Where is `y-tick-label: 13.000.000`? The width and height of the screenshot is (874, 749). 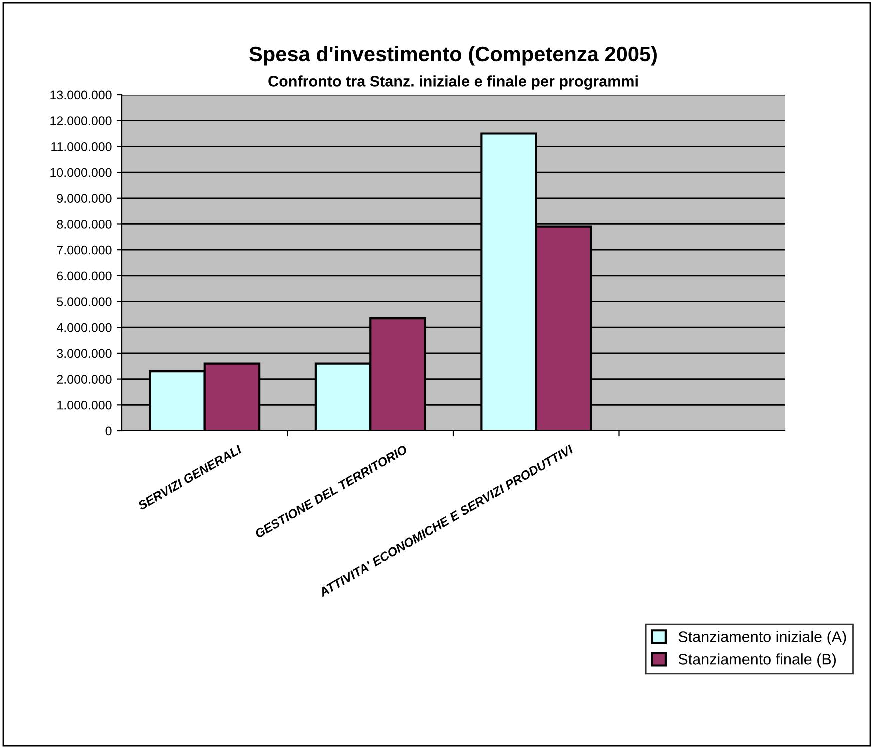
y-tick-label: 13.000.000 is located at coordinates (81, 95).